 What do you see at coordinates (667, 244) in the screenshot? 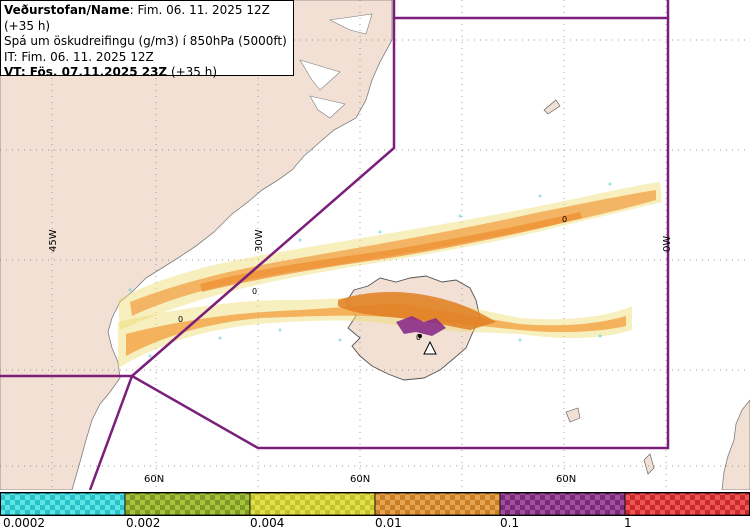
I see `lon-label-0w: 0W` at bounding box center [667, 244].